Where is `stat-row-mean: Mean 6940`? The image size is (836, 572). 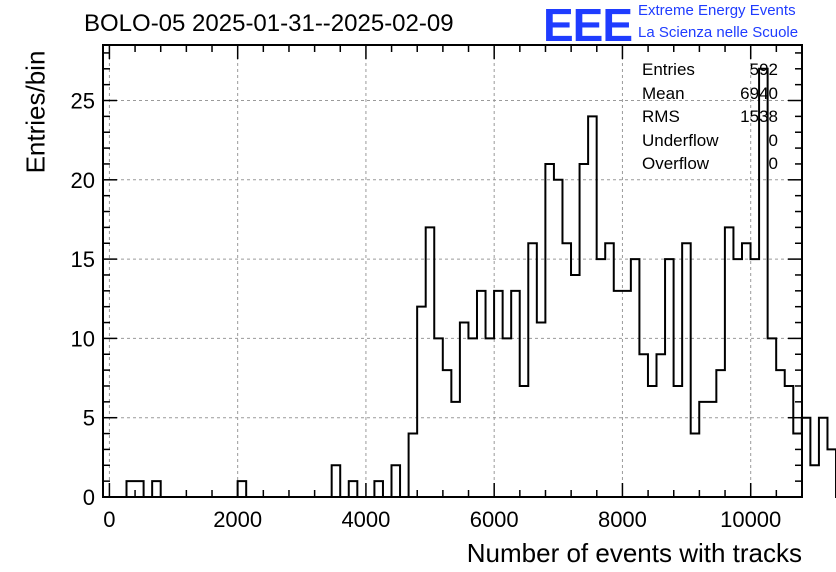 stat-row-mean: Mean 6940 is located at coordinates (710, 94).